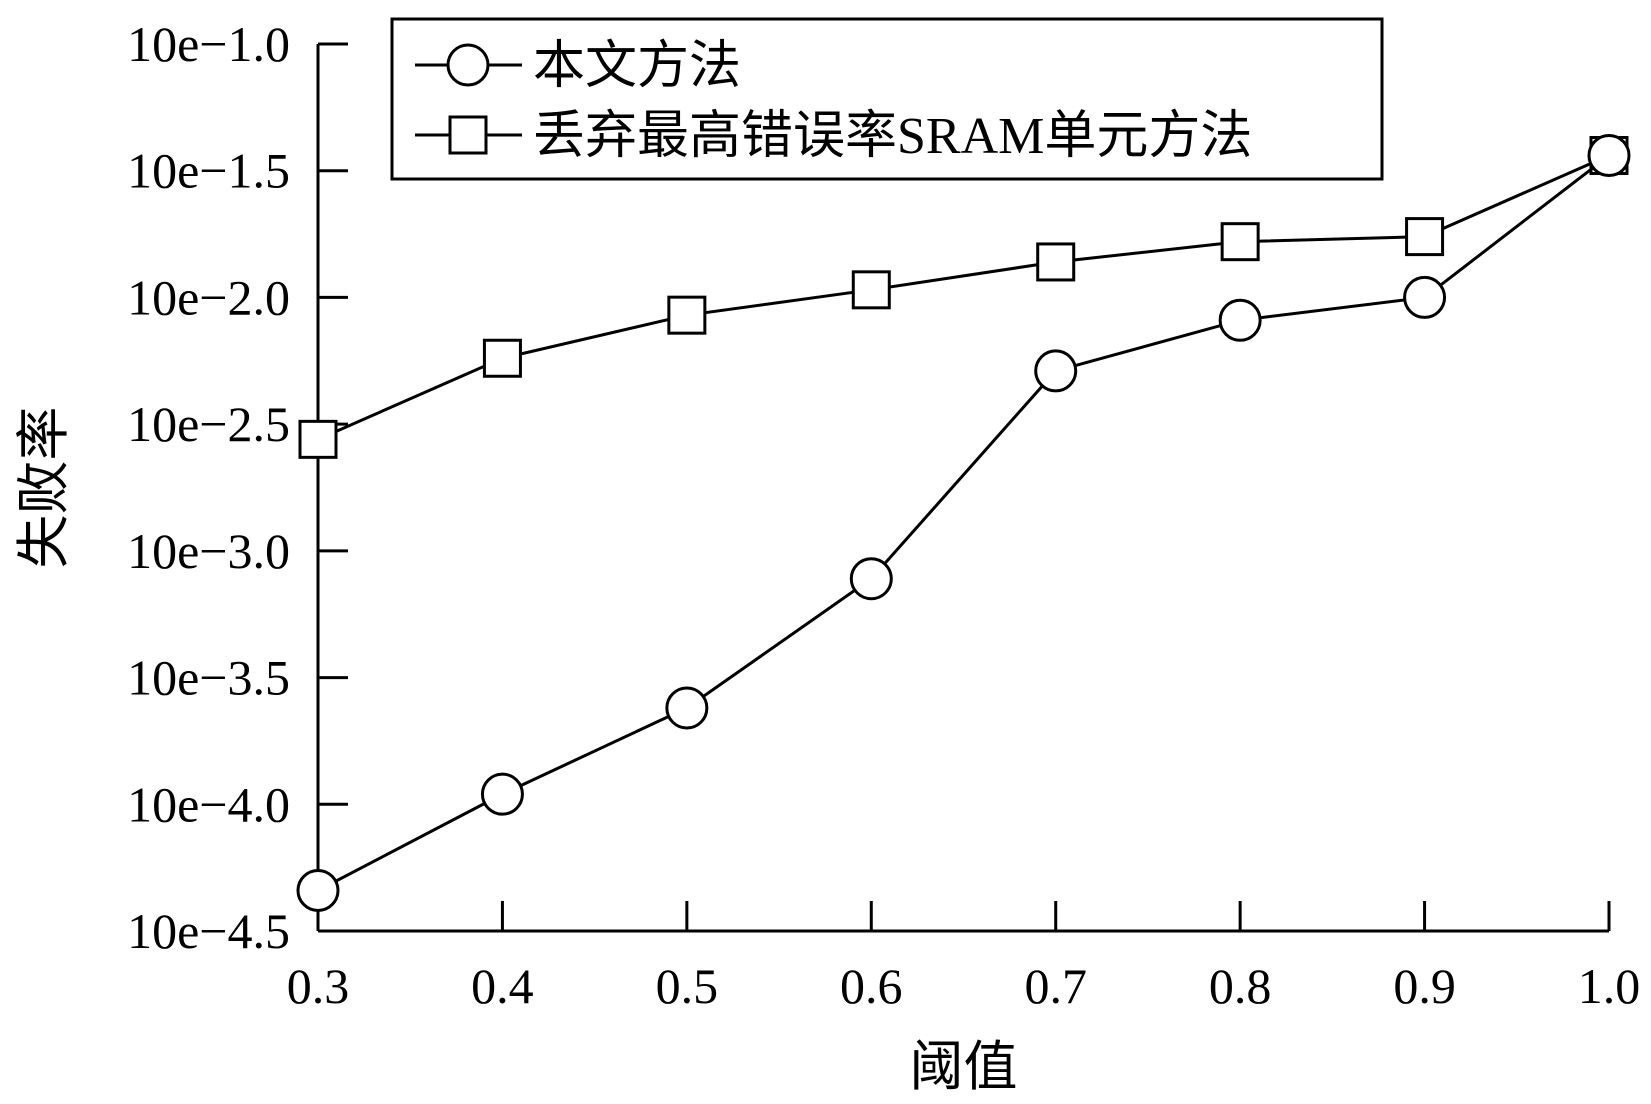 The image size is (1651, 1104). Describe the element at coordinates (468, 65) in the screenshot. I see `legend-circle-marker` at that location.